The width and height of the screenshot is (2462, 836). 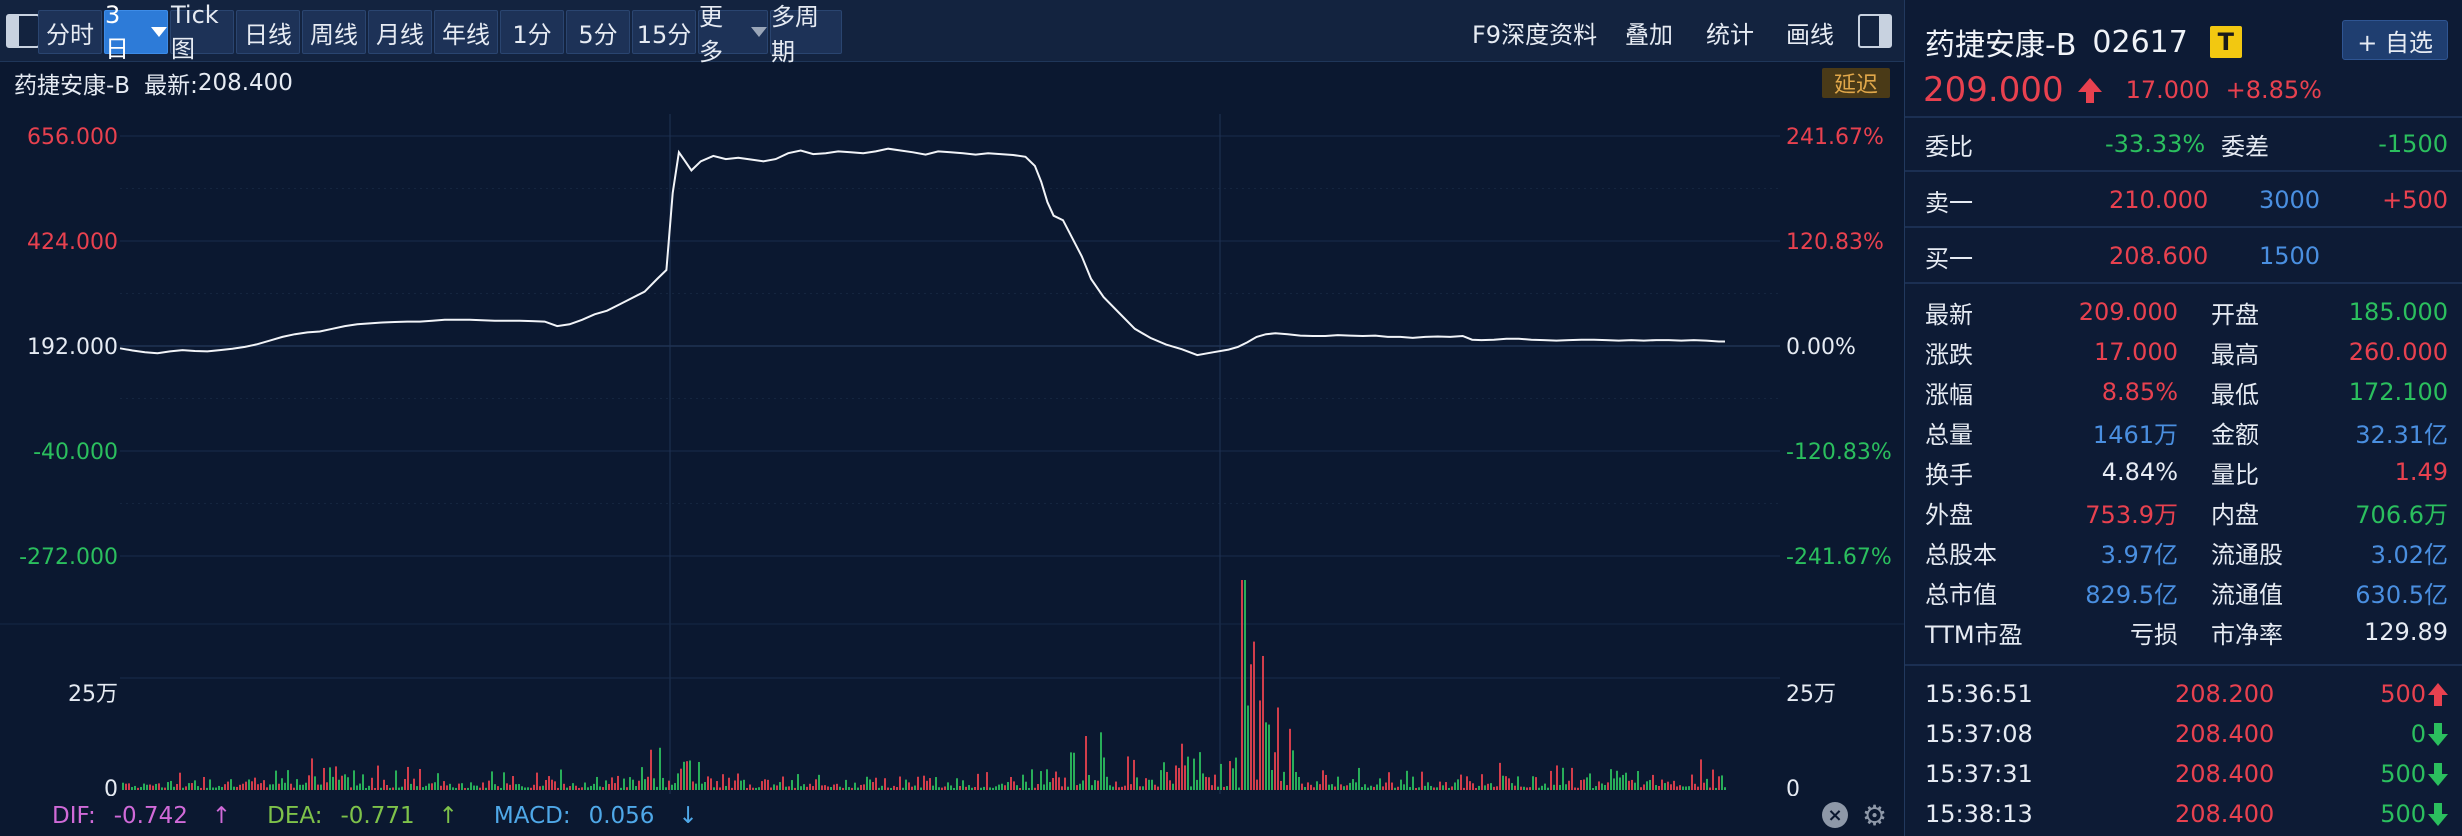 What do you see at coordinates (2406, 632) in the screenshot?
I see `stat-value: 129.89` at bounding box center [2406, 632].